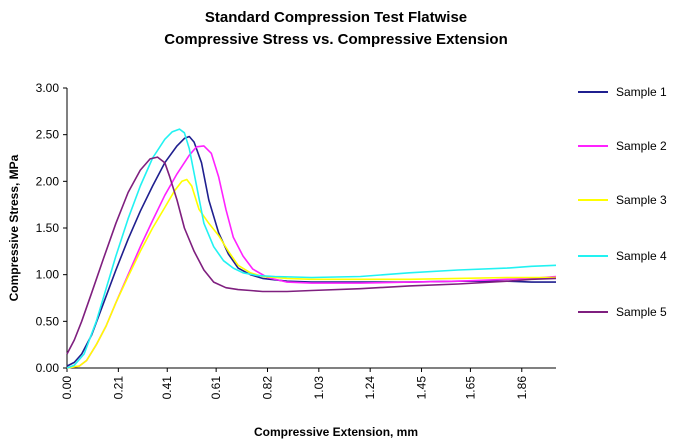 The image size is (675, 440). I want to click on y-tick-label: 2.50, so click(48, 135).